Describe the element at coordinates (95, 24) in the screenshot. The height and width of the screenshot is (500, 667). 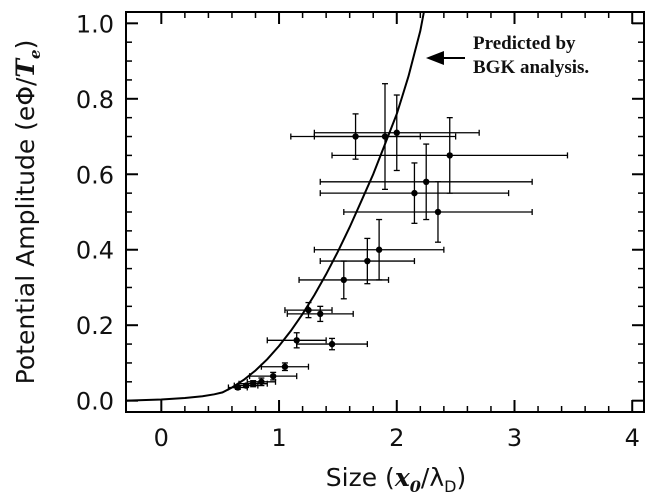
I see `y-tick-label: 1.0` at that location.